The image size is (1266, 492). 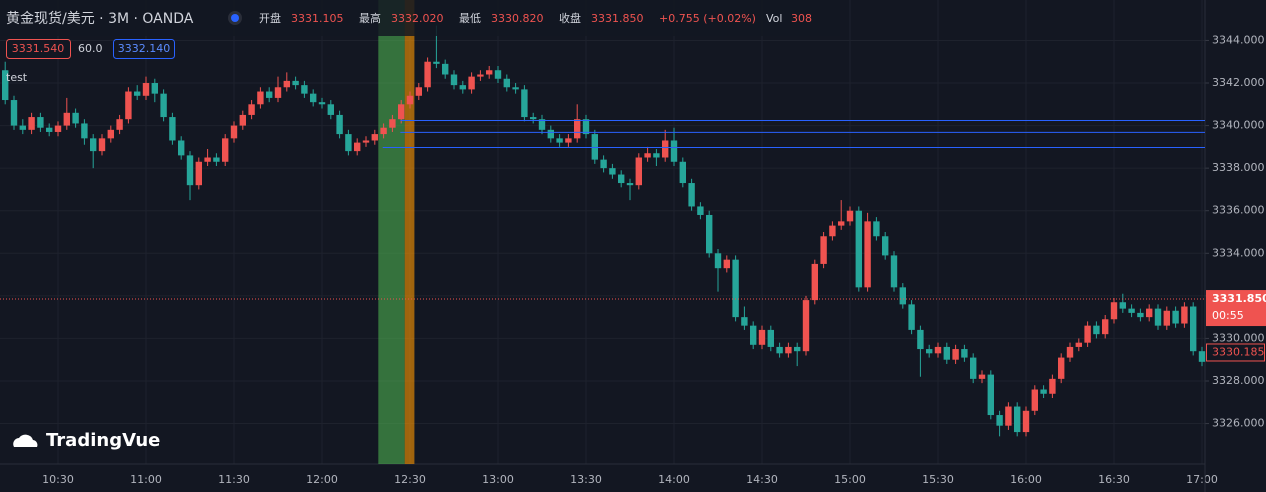 What do you see at coordinates (410, 479) in the screenshot?
I see `x-tick-label: 12:30` at bounding box center [410, 479].